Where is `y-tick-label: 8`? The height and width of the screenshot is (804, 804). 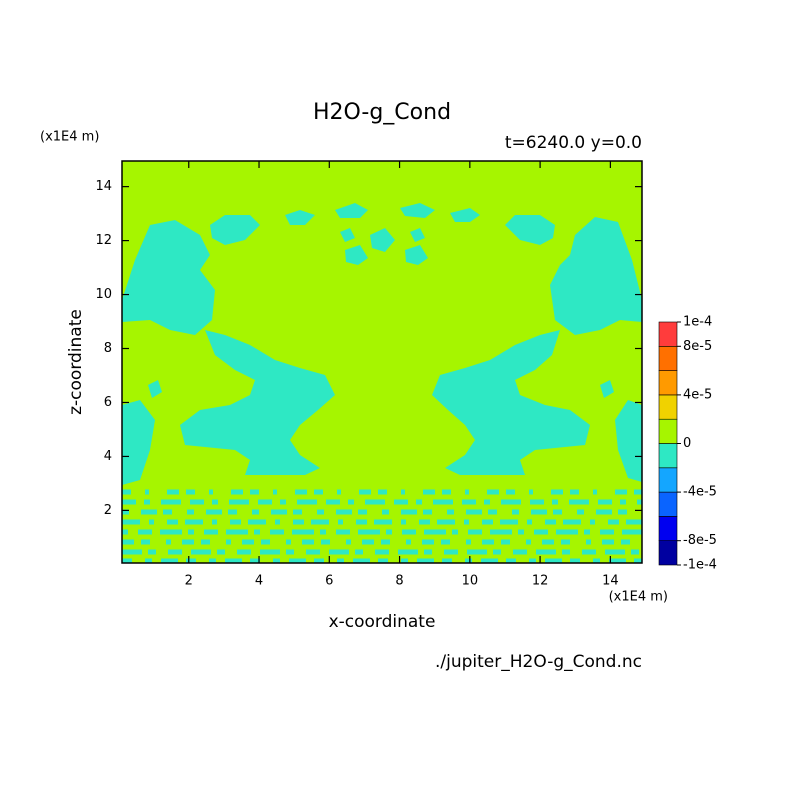 y-tick-label: 8 is located at coordinates (108, 348).